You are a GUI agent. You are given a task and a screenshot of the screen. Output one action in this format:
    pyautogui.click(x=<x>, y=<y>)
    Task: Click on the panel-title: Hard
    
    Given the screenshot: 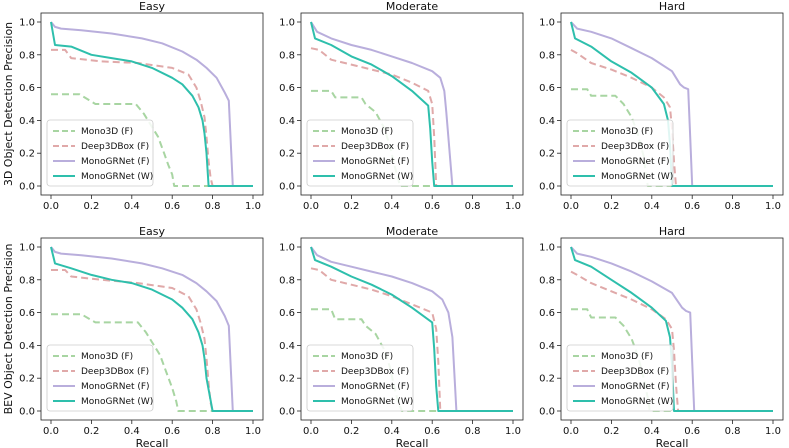 What is the action you would take?
    pyautogui.click(x=672, y=6)
    